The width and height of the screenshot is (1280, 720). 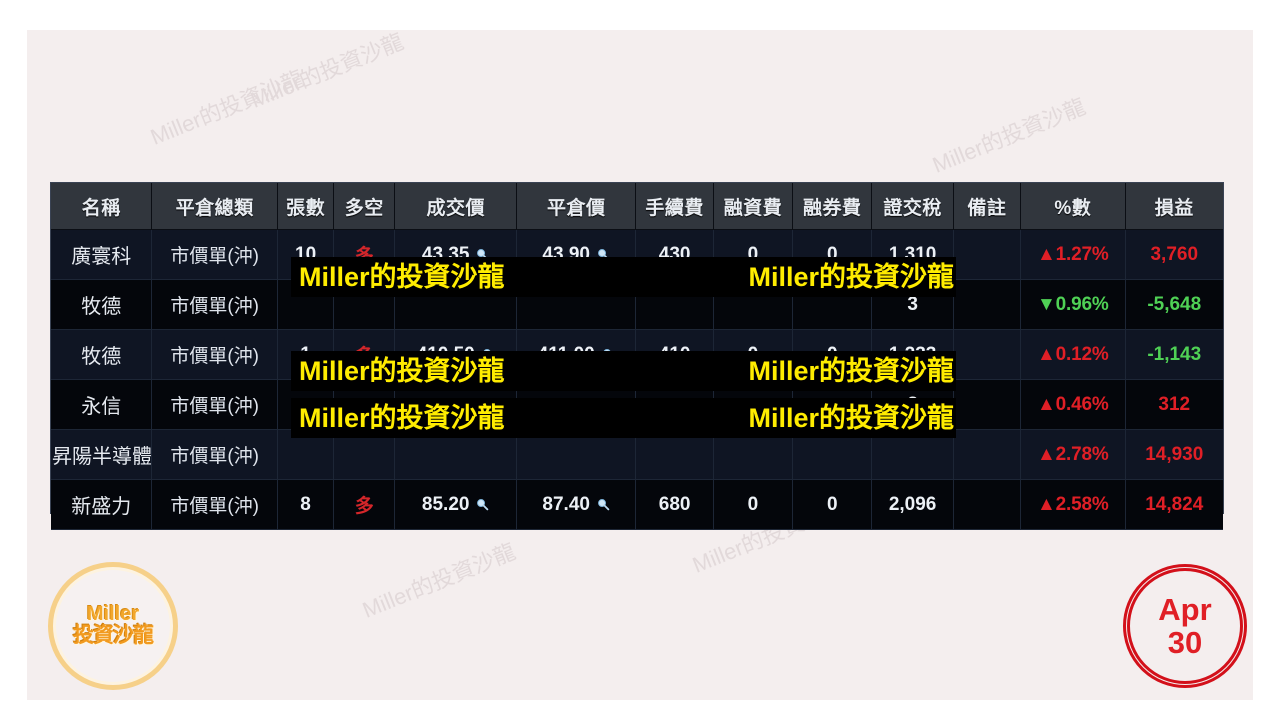 I want to click on cell-tax-value: 1,310, so click(x=912, y=254).